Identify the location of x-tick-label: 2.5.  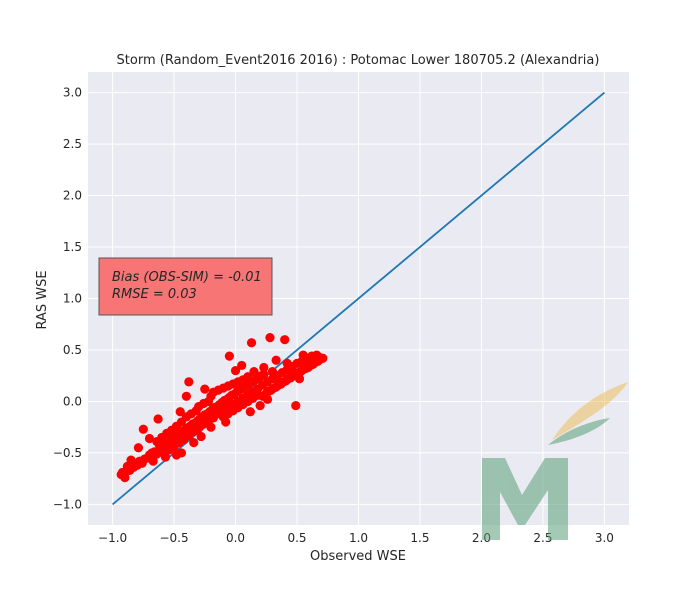
(542, 538).